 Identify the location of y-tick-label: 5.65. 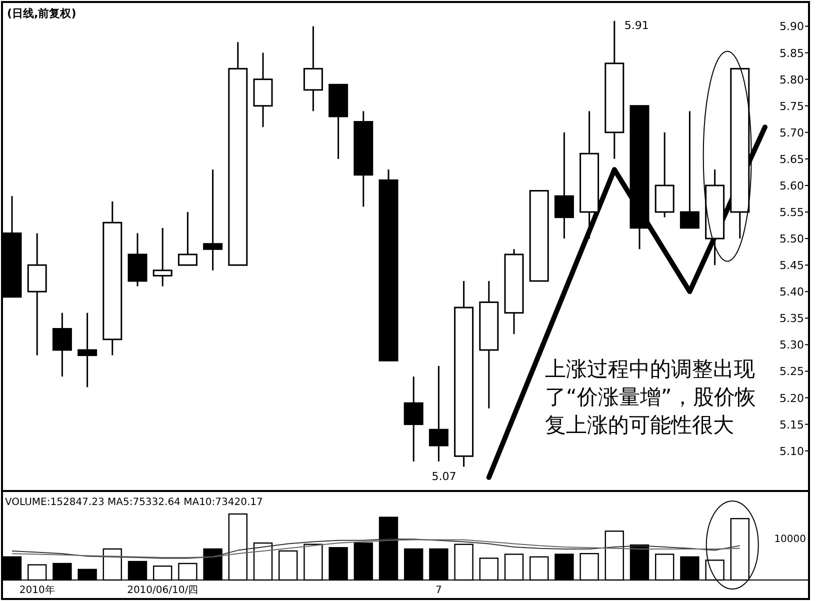
(792, 159).